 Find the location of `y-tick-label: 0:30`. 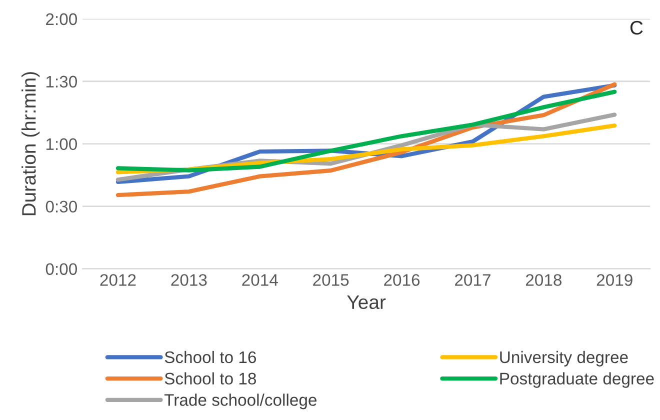

y-tick-label: 0:30 is located at coordinates (61, 206).